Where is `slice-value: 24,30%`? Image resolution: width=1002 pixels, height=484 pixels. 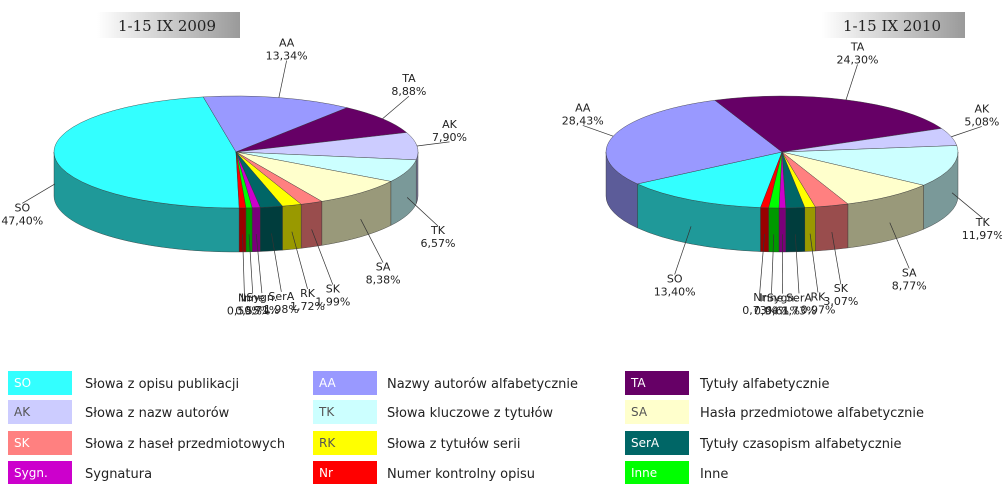
slice-value: 24,30% is located at coordinates (858, 59).